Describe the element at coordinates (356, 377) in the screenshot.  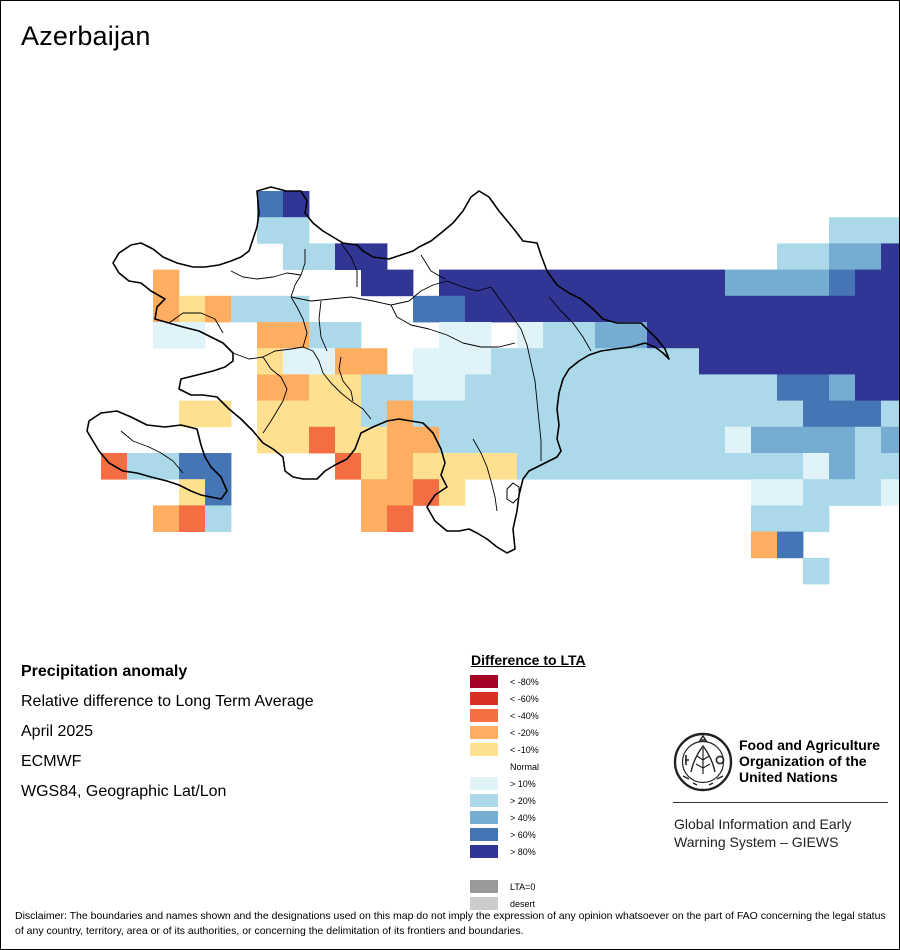
I see `region-boundaries` at that location.